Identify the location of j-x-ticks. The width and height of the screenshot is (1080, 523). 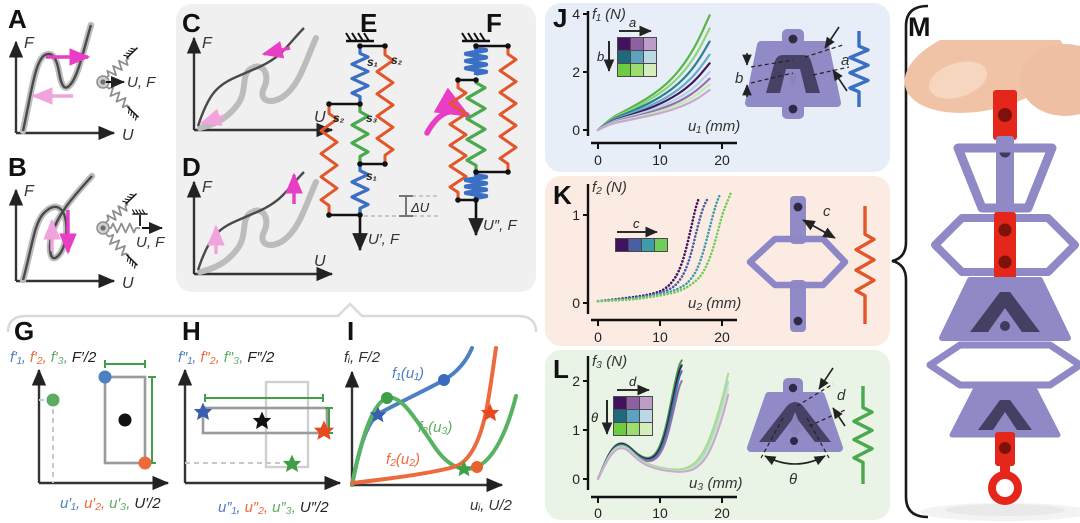
(660, 146).